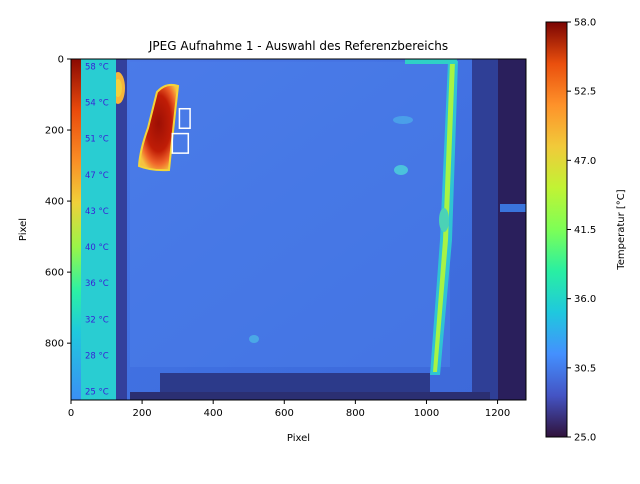 The height and width of the screenshot is (484, 640). What do you see at coordinates (585, 368) in the screenshot?
I see `colorbar-tick-label: 30.5` at bounding box center [585, 368].